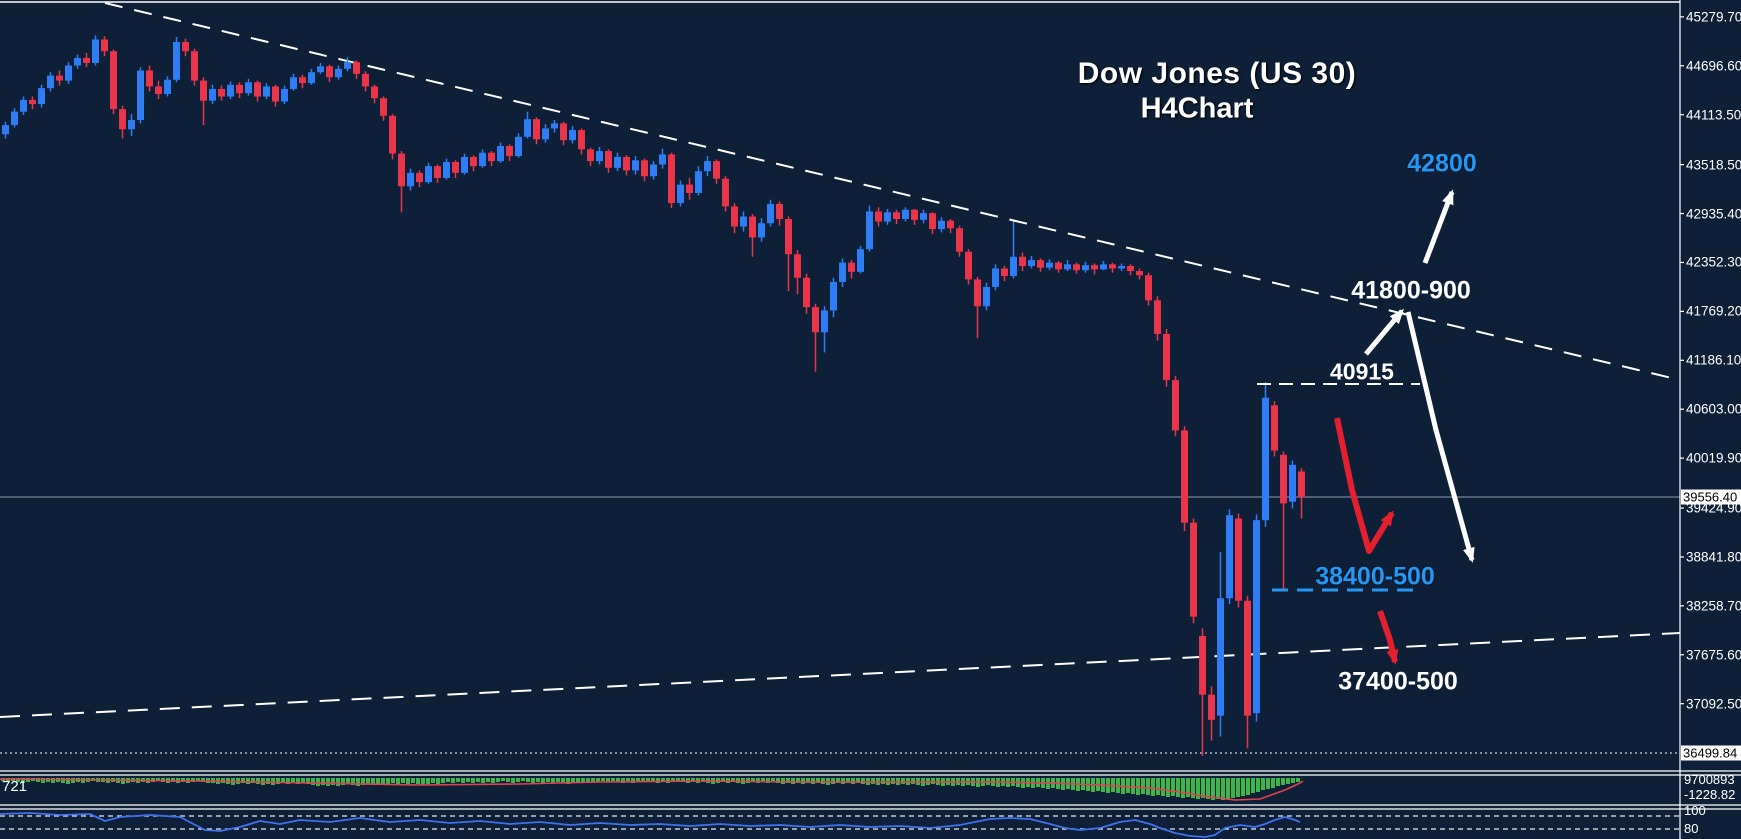 Image resolution: width=1741 pixels, height=839 pixels. Describe the element at coordinates (1713, 66) in the screenshot. I see `price-tick-label: 44696.60` at that location.